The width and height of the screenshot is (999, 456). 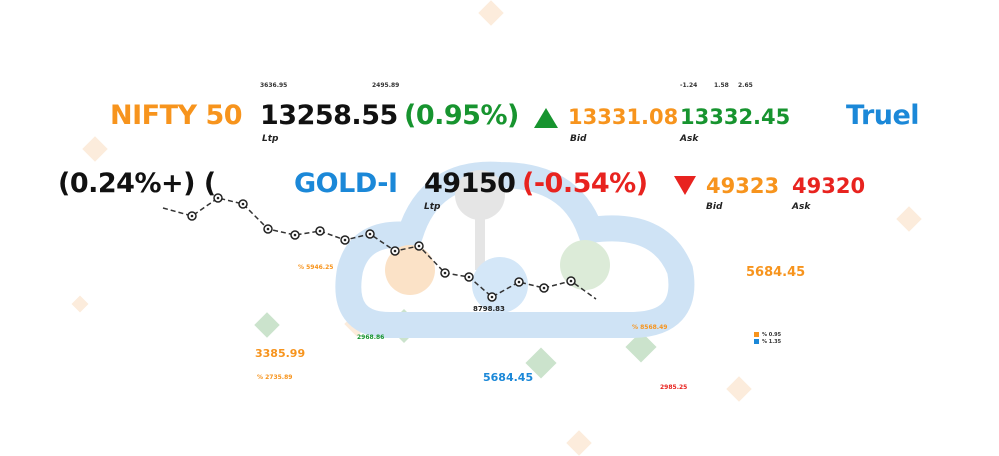 I want to click on pct-label: 2968.86, so click(x=371, y=337).